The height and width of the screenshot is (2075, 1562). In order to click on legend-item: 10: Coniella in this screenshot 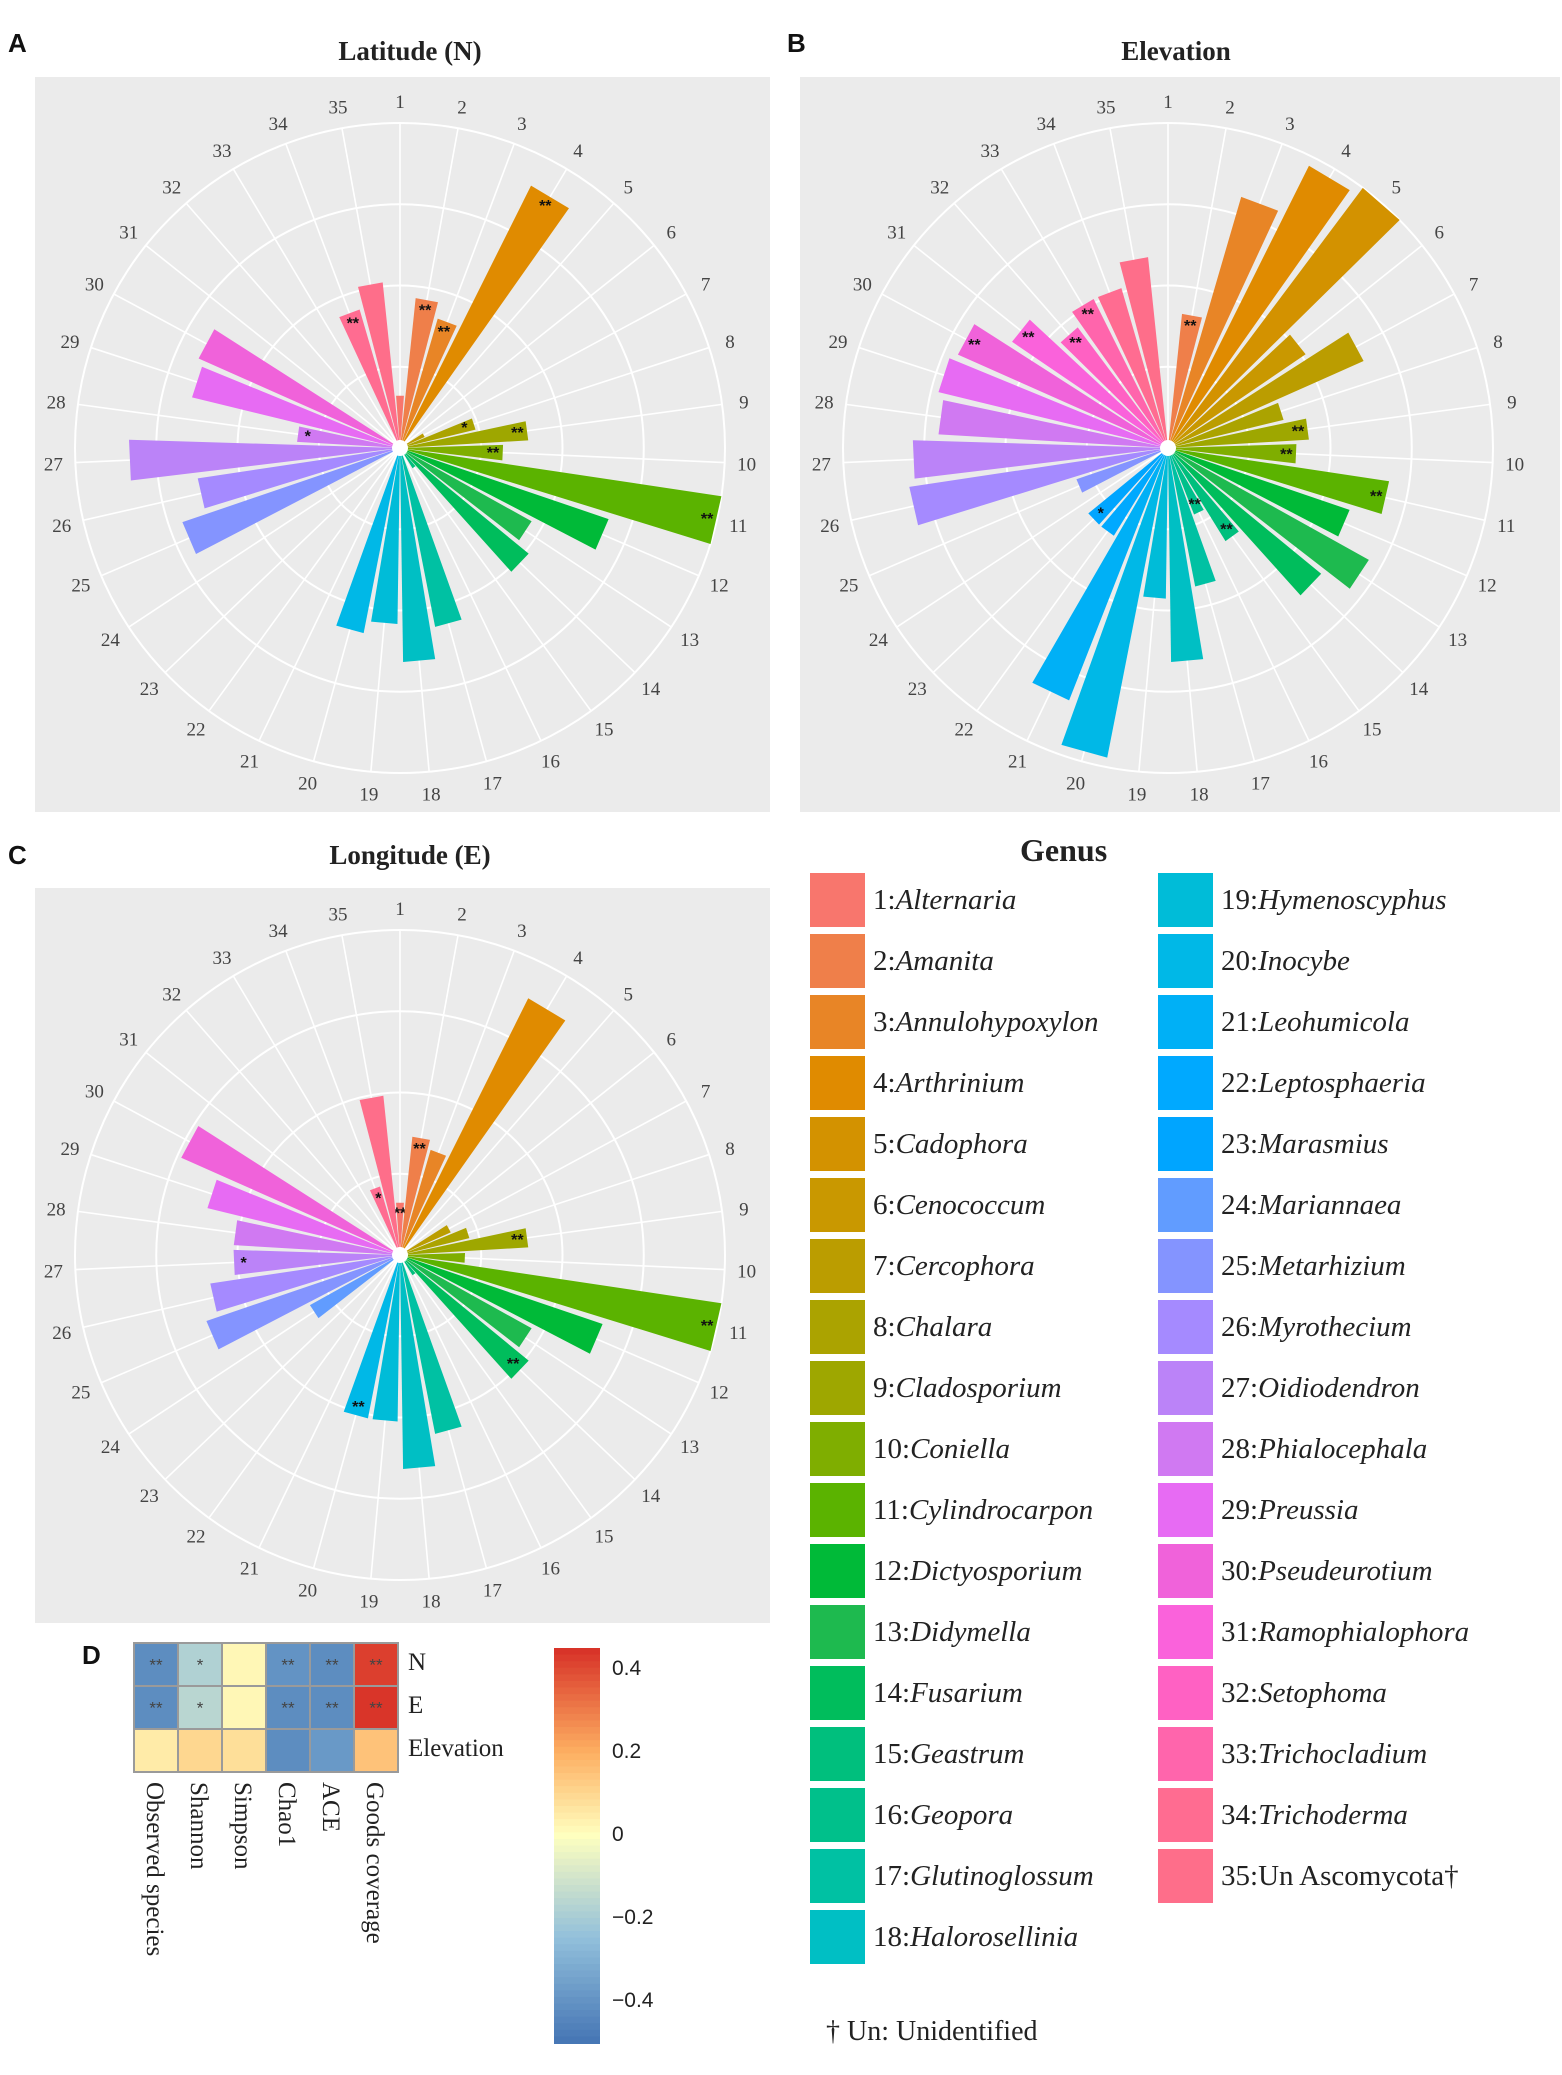, I will do `click(910, 1449)`.